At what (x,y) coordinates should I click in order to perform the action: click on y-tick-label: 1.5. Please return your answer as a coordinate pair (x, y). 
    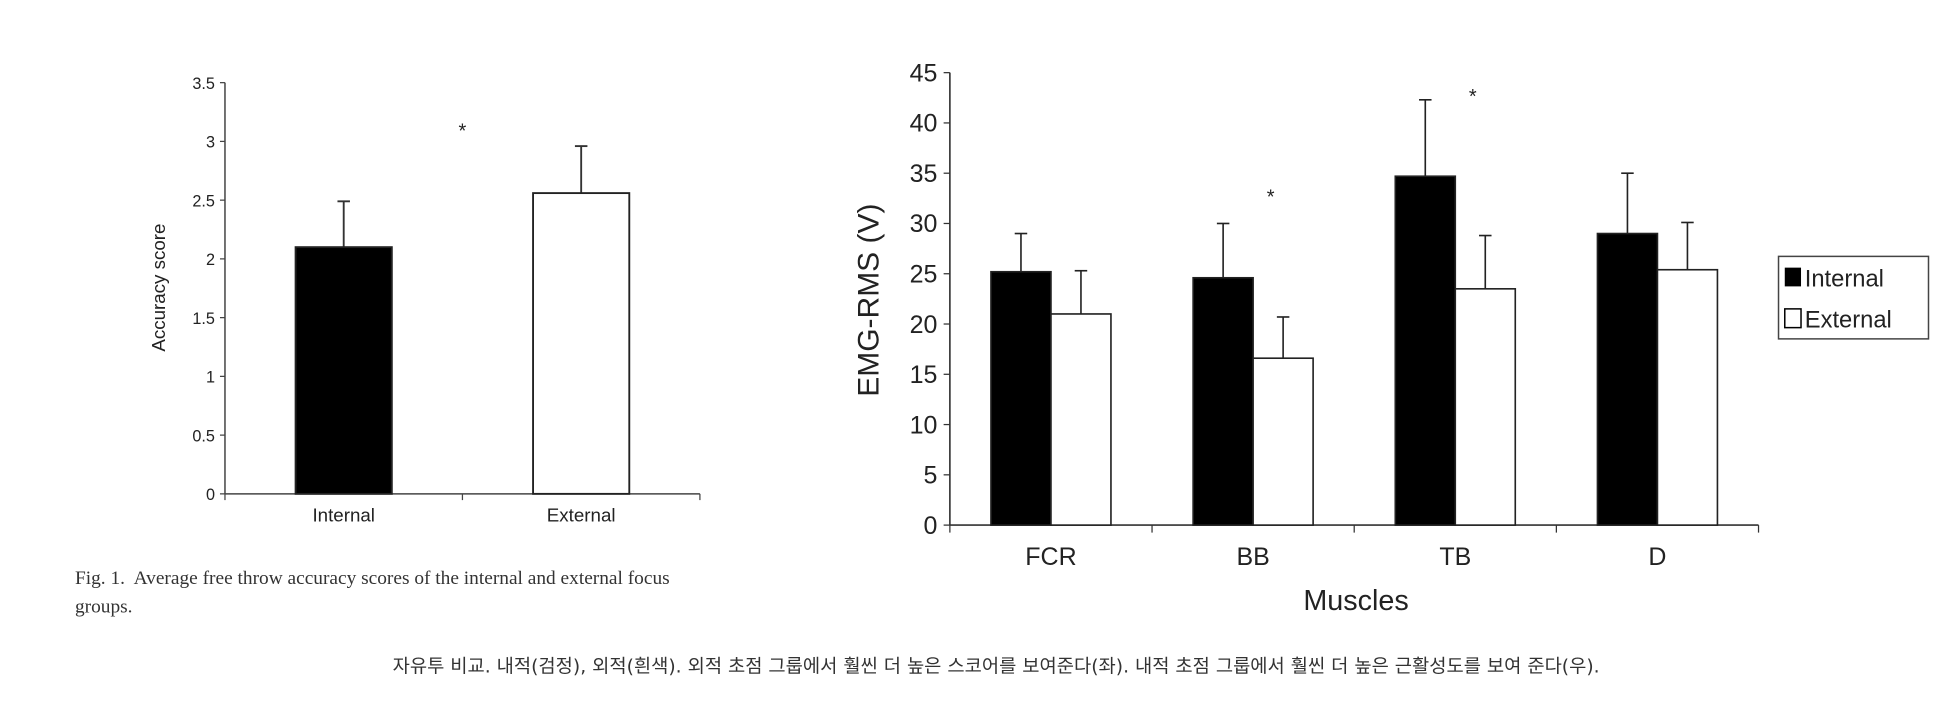
    Looking at the image, I should click on (203, 319).